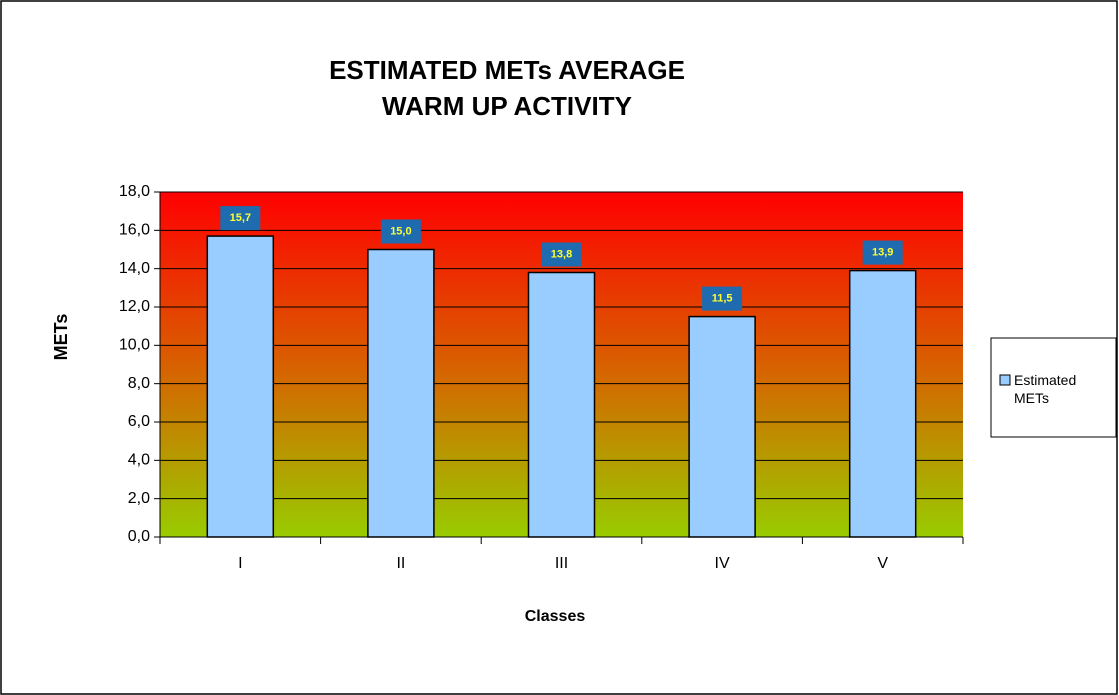 The height and width of the screenshot is (695, 1119). What do you see at coordinates (61, 337) in the screenshot?
I see `y-axis-title: METs` at bounding box center [61, 337].